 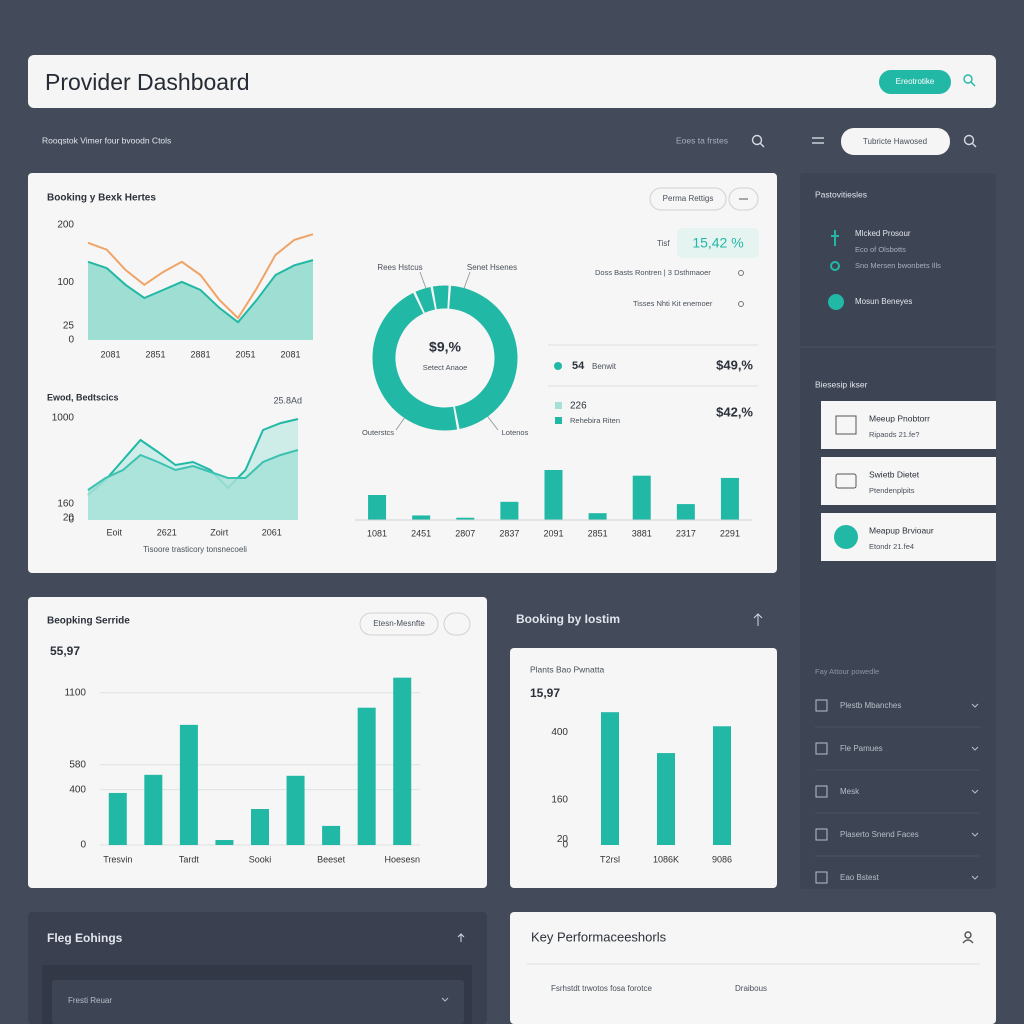 I want to click on note: Tisses Nhti Kit enemoer, so click(x=673, y=303).